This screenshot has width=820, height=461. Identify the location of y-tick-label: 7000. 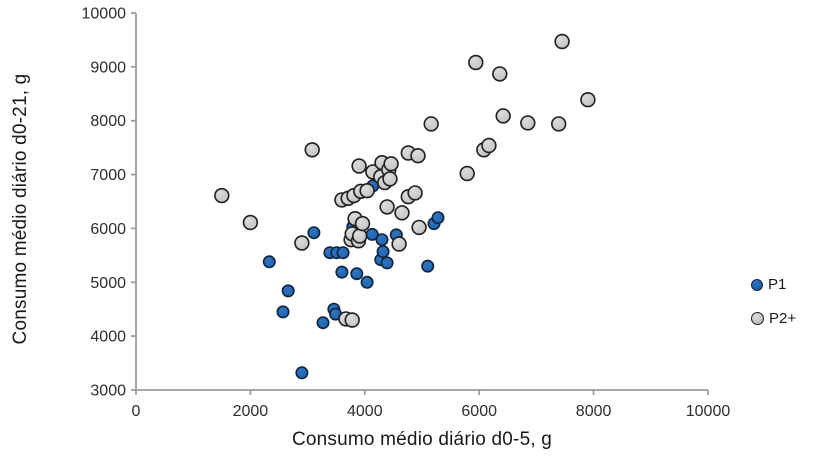
(108, 175).